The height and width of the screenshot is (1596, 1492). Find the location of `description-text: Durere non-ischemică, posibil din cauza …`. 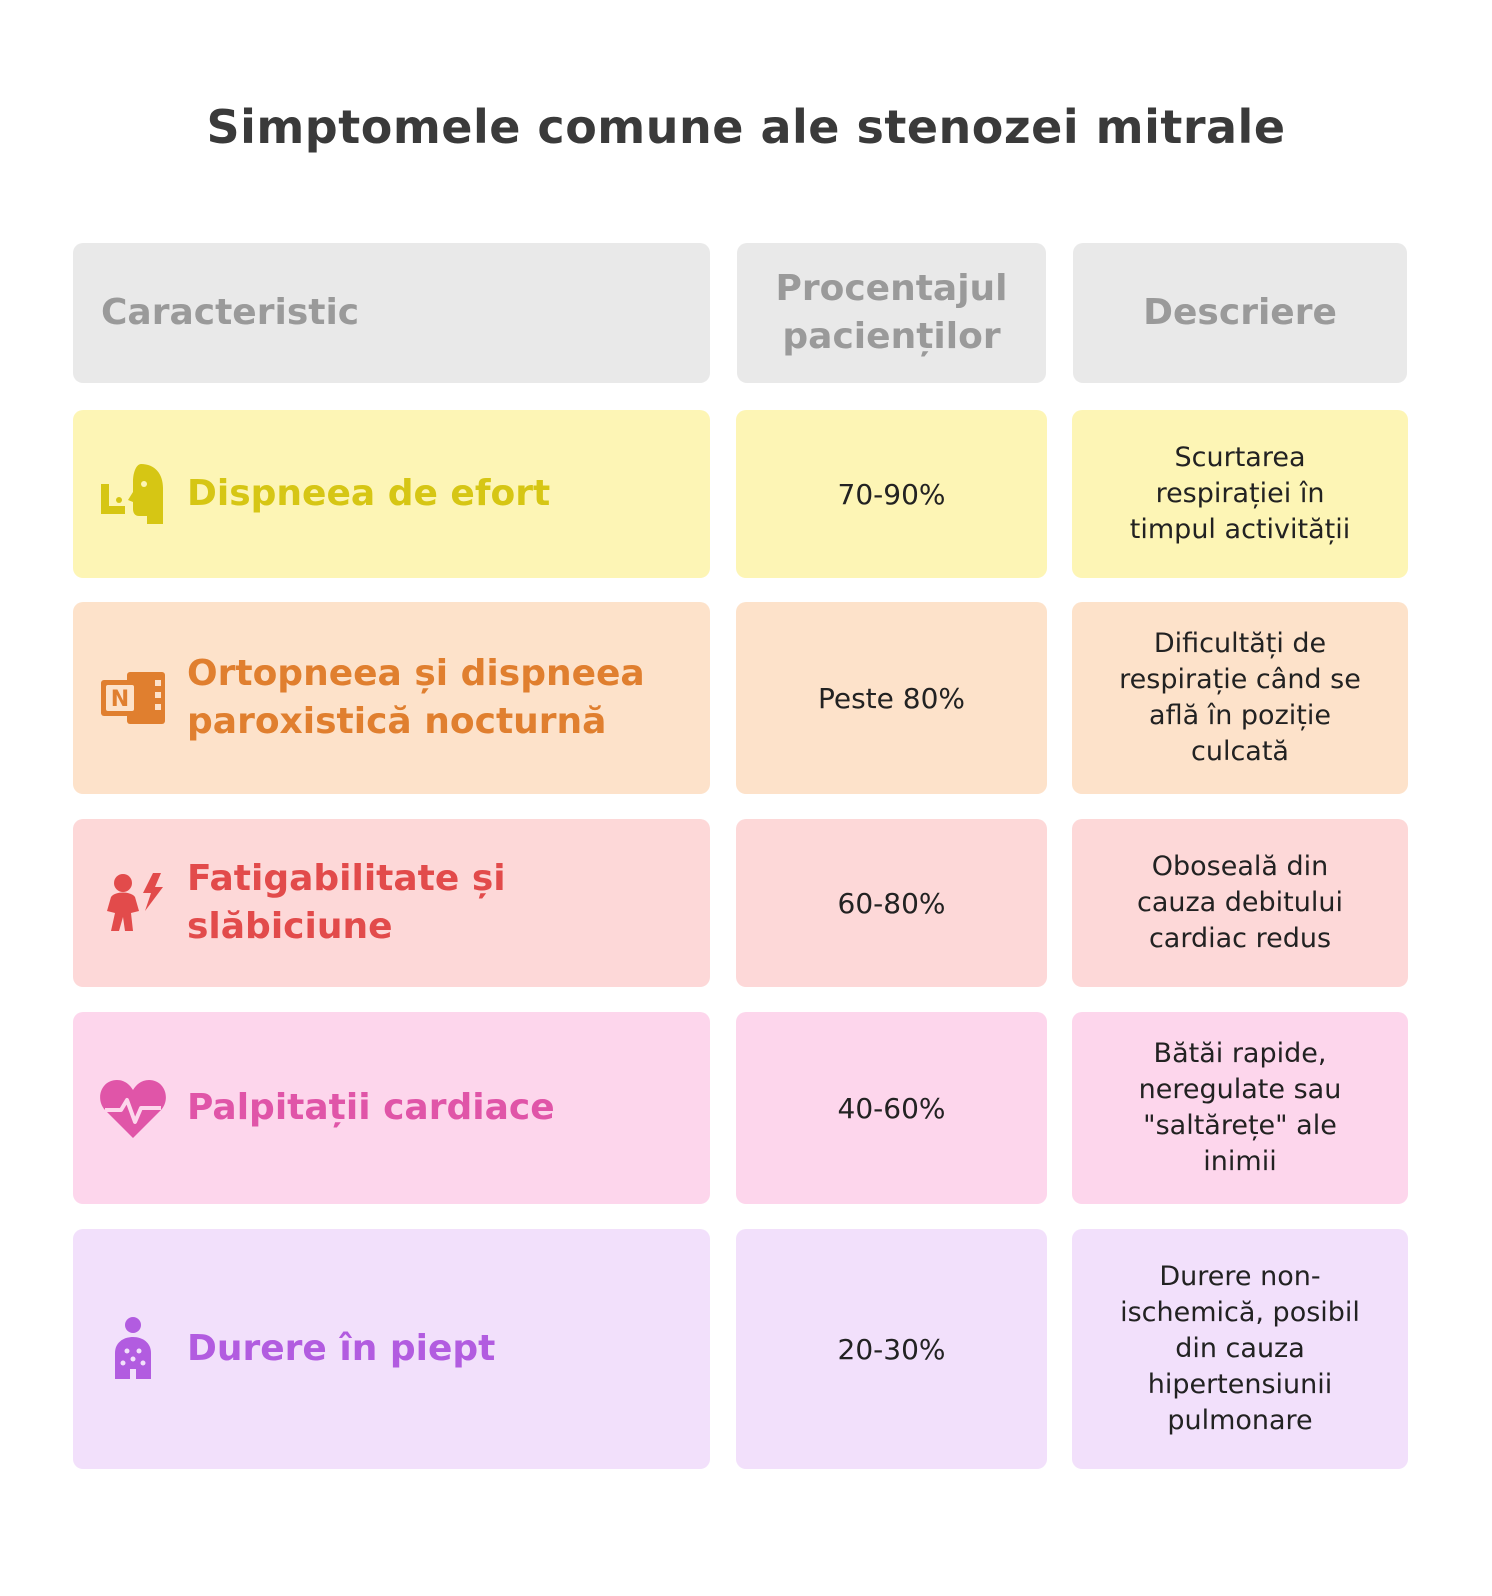

description-text: Durere non-ischemică, posibil din cauza … is located at coordinates (1240, 1348).